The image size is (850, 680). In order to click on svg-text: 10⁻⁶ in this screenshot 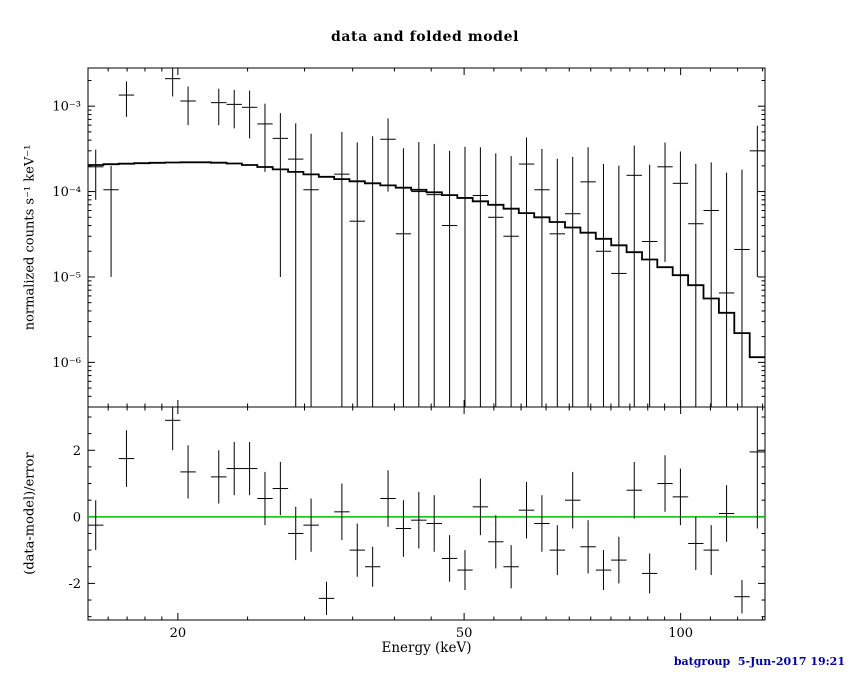, I will do `click(66, 363)`.